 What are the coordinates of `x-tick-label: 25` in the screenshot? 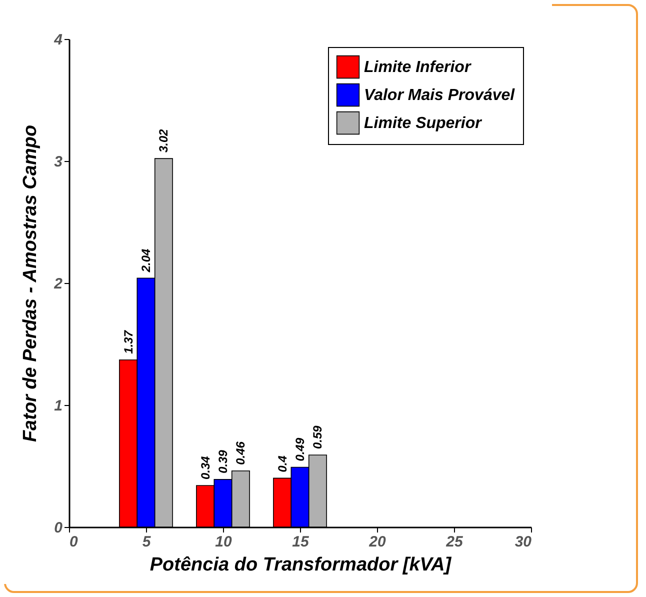 It's located at (454, 542).